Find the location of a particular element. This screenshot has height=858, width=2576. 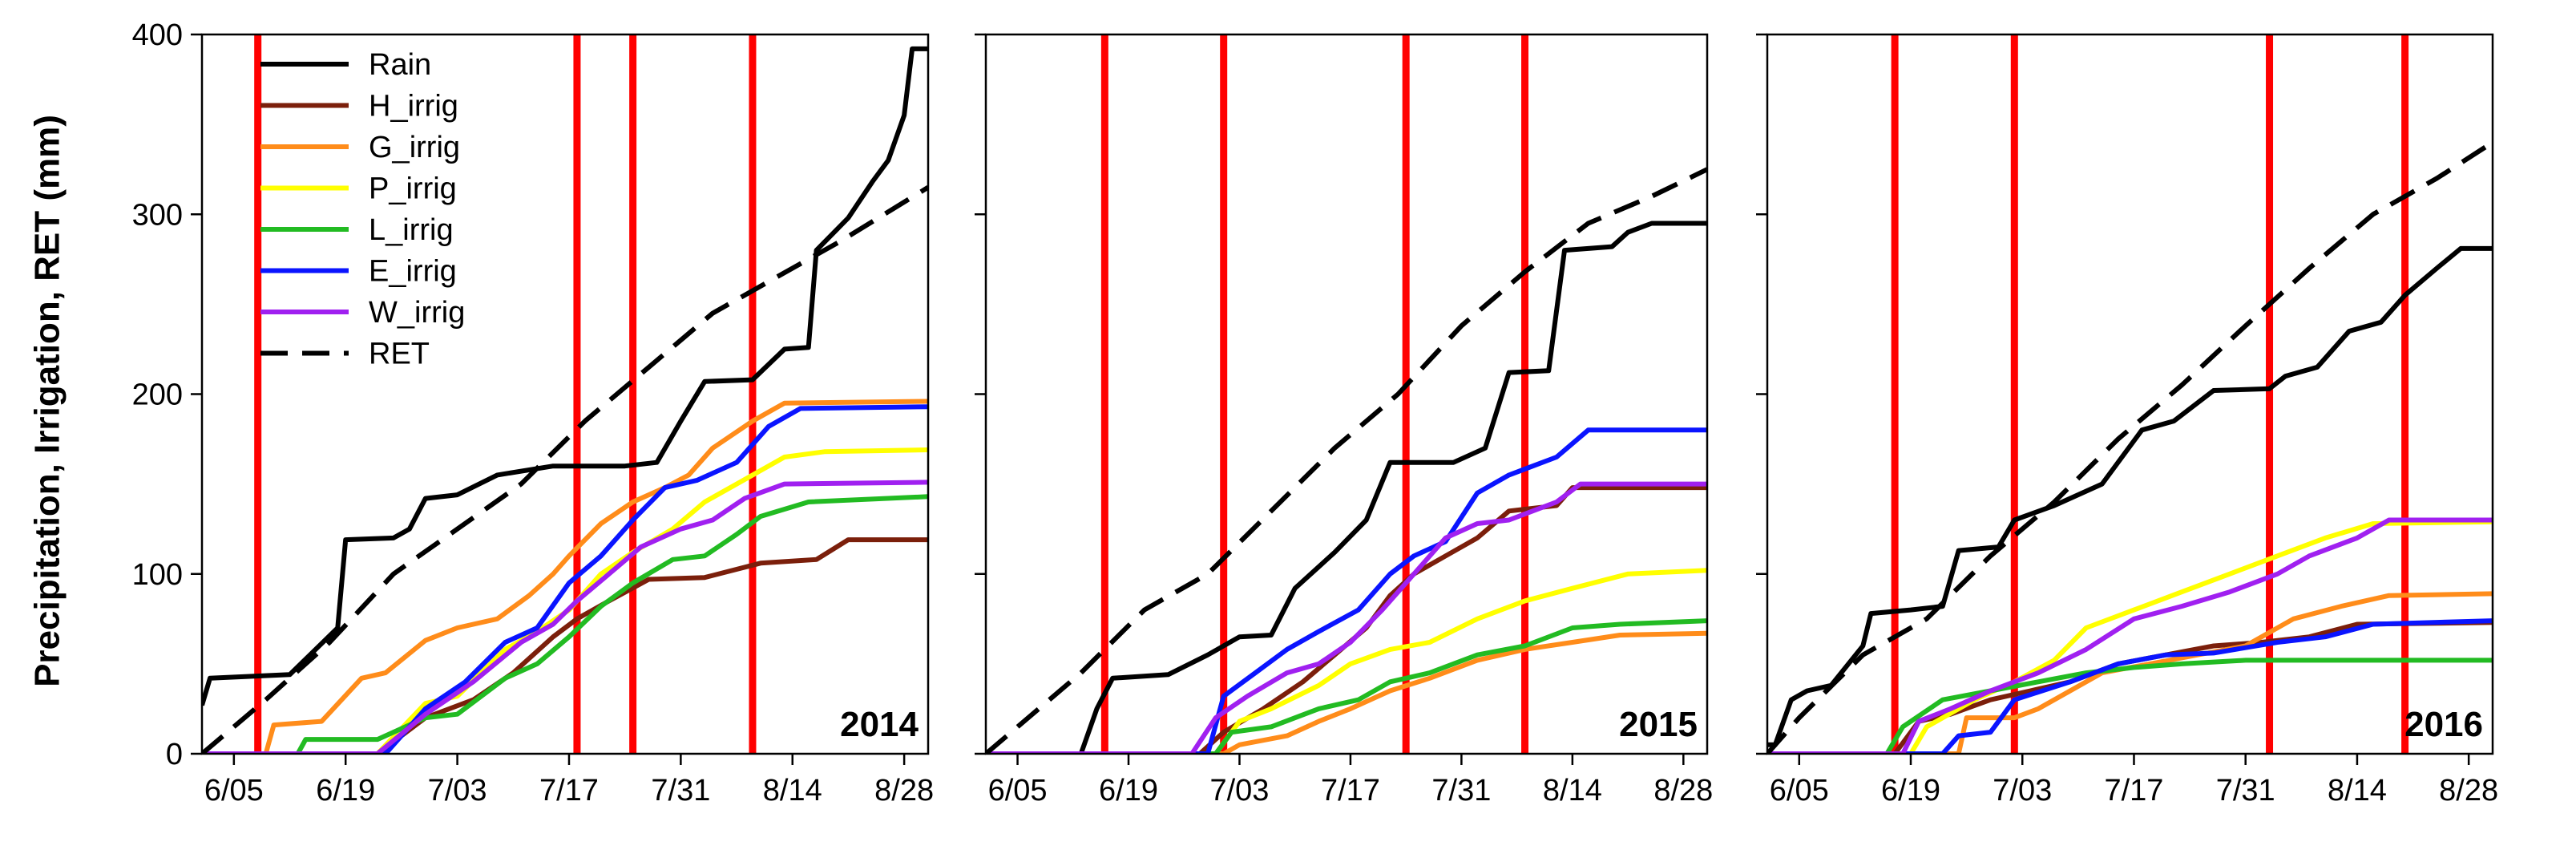

legend-item-ret: RET is located at coordinates (345, 354).